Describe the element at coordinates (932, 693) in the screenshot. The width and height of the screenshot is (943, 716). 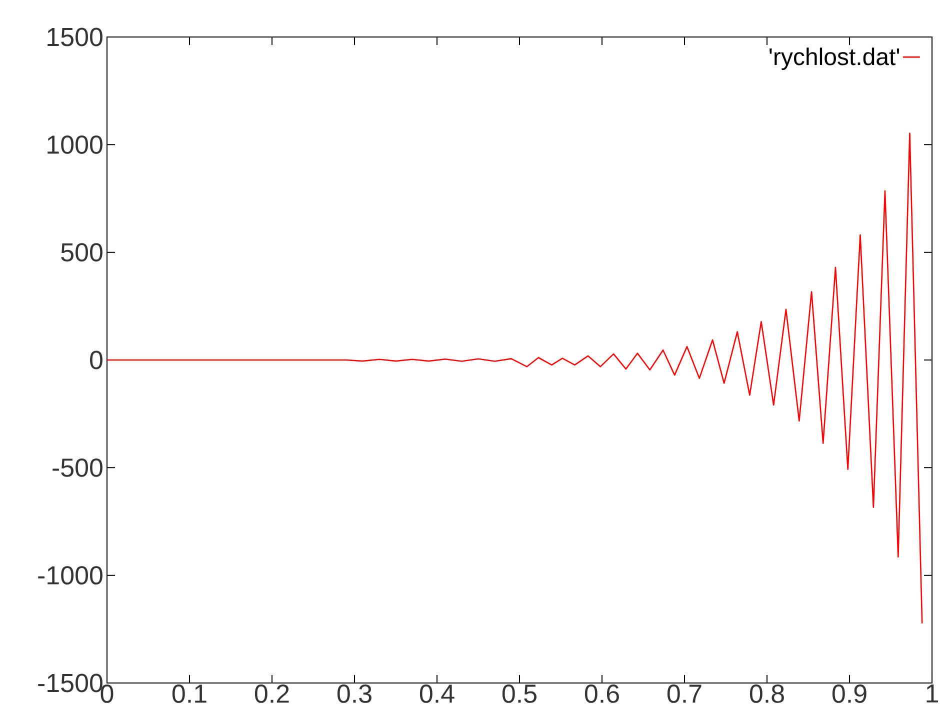
I see `x-tick-label: 1` at that location.